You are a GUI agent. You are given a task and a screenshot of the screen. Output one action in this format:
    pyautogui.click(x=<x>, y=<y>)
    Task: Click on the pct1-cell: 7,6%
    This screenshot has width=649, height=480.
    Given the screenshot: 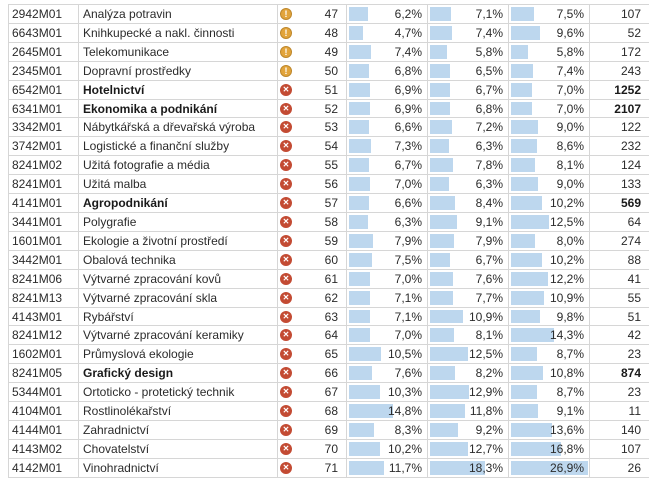 What is the action you would take?
    pyautogui.click(x=387, y=374)
    